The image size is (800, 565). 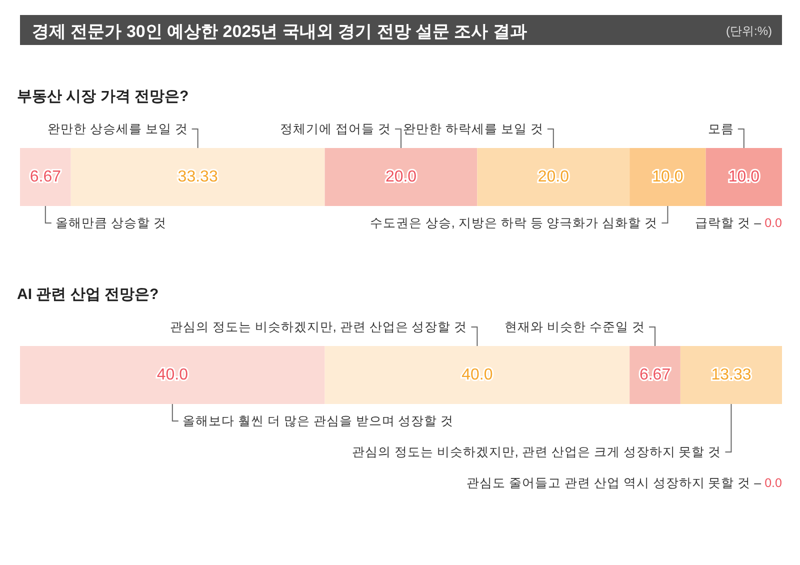 What do you see at coordinates (110, 223) in the screenshot?
I see `series-label: 올해만큼 상승할 것` at bounding box center [110, 223].